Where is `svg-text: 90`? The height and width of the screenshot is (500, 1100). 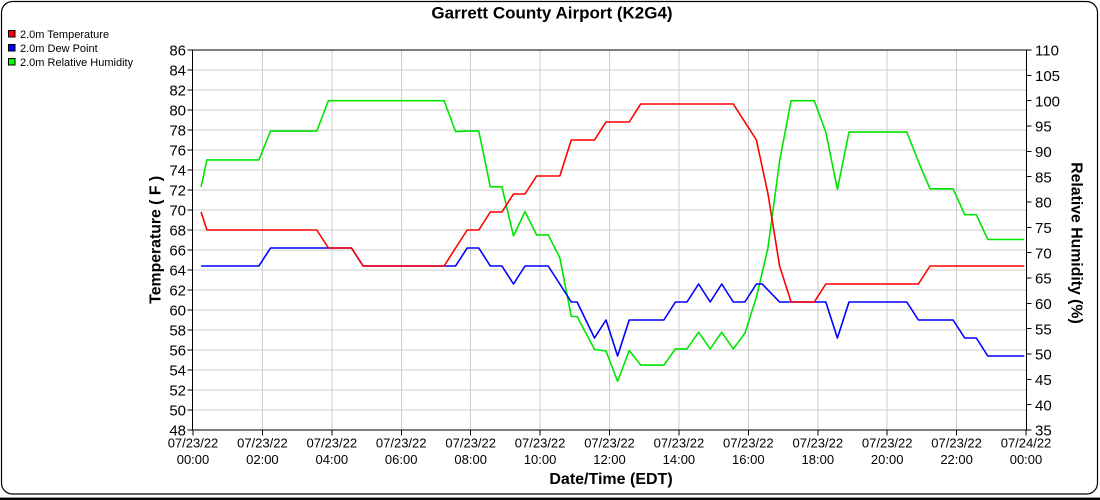 svg-text: 90 is located at coordinates (1043, 152).